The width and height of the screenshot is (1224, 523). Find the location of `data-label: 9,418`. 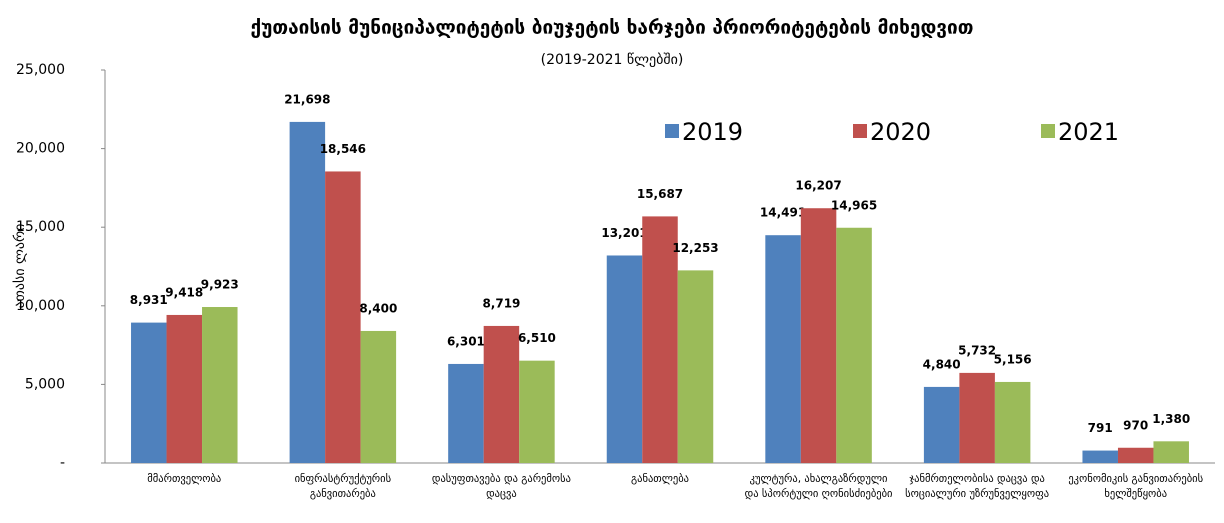

data-label: 9,418 is located at coordinates (184, 292).